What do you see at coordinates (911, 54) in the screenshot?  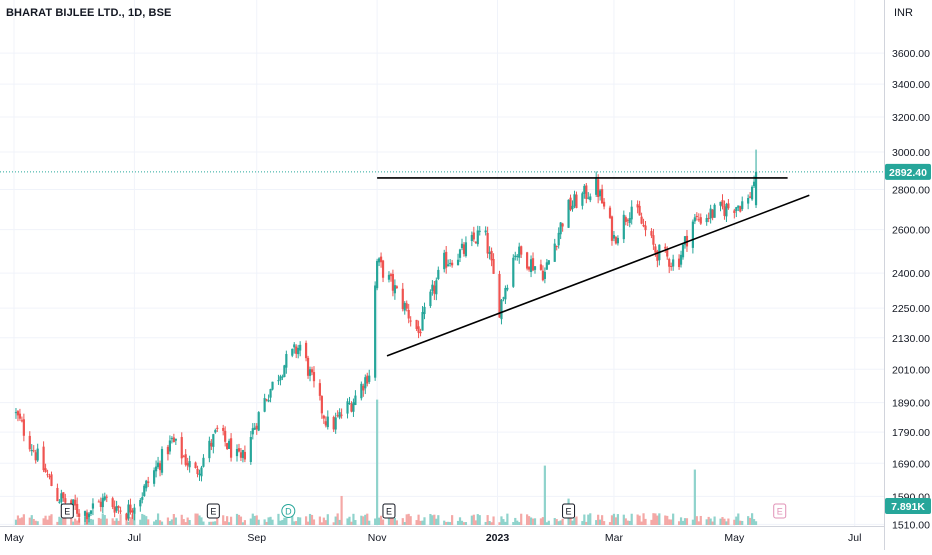 I see `price-tick-label: 3600.00` at bounding box center [911, 54].